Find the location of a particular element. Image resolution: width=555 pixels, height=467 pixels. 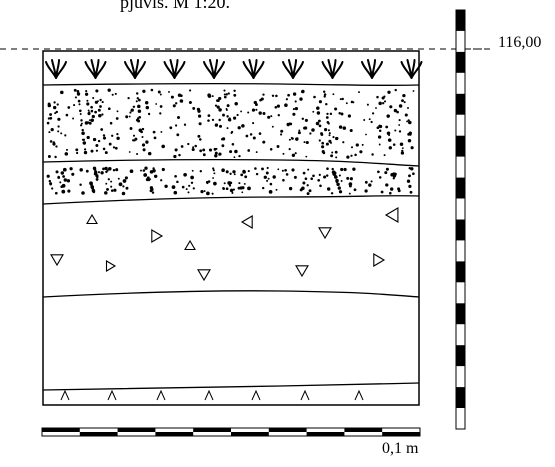

caret-icon is located at coordinates (305, 395).